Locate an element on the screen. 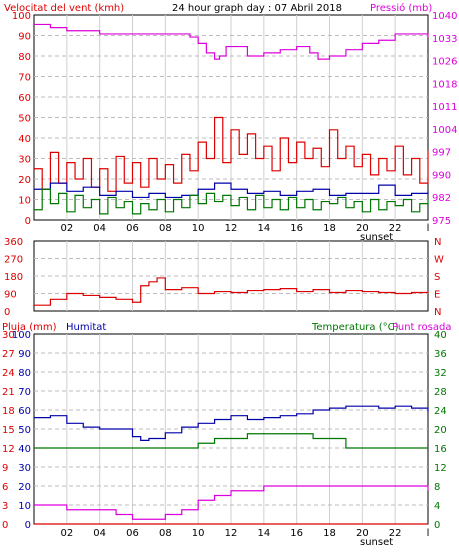 This screenshot has width=459, height=554. temperature-axis-ticks: 0 4 8 12 16 20 24 28 32 36 40 is located at coordinates (440, 430).